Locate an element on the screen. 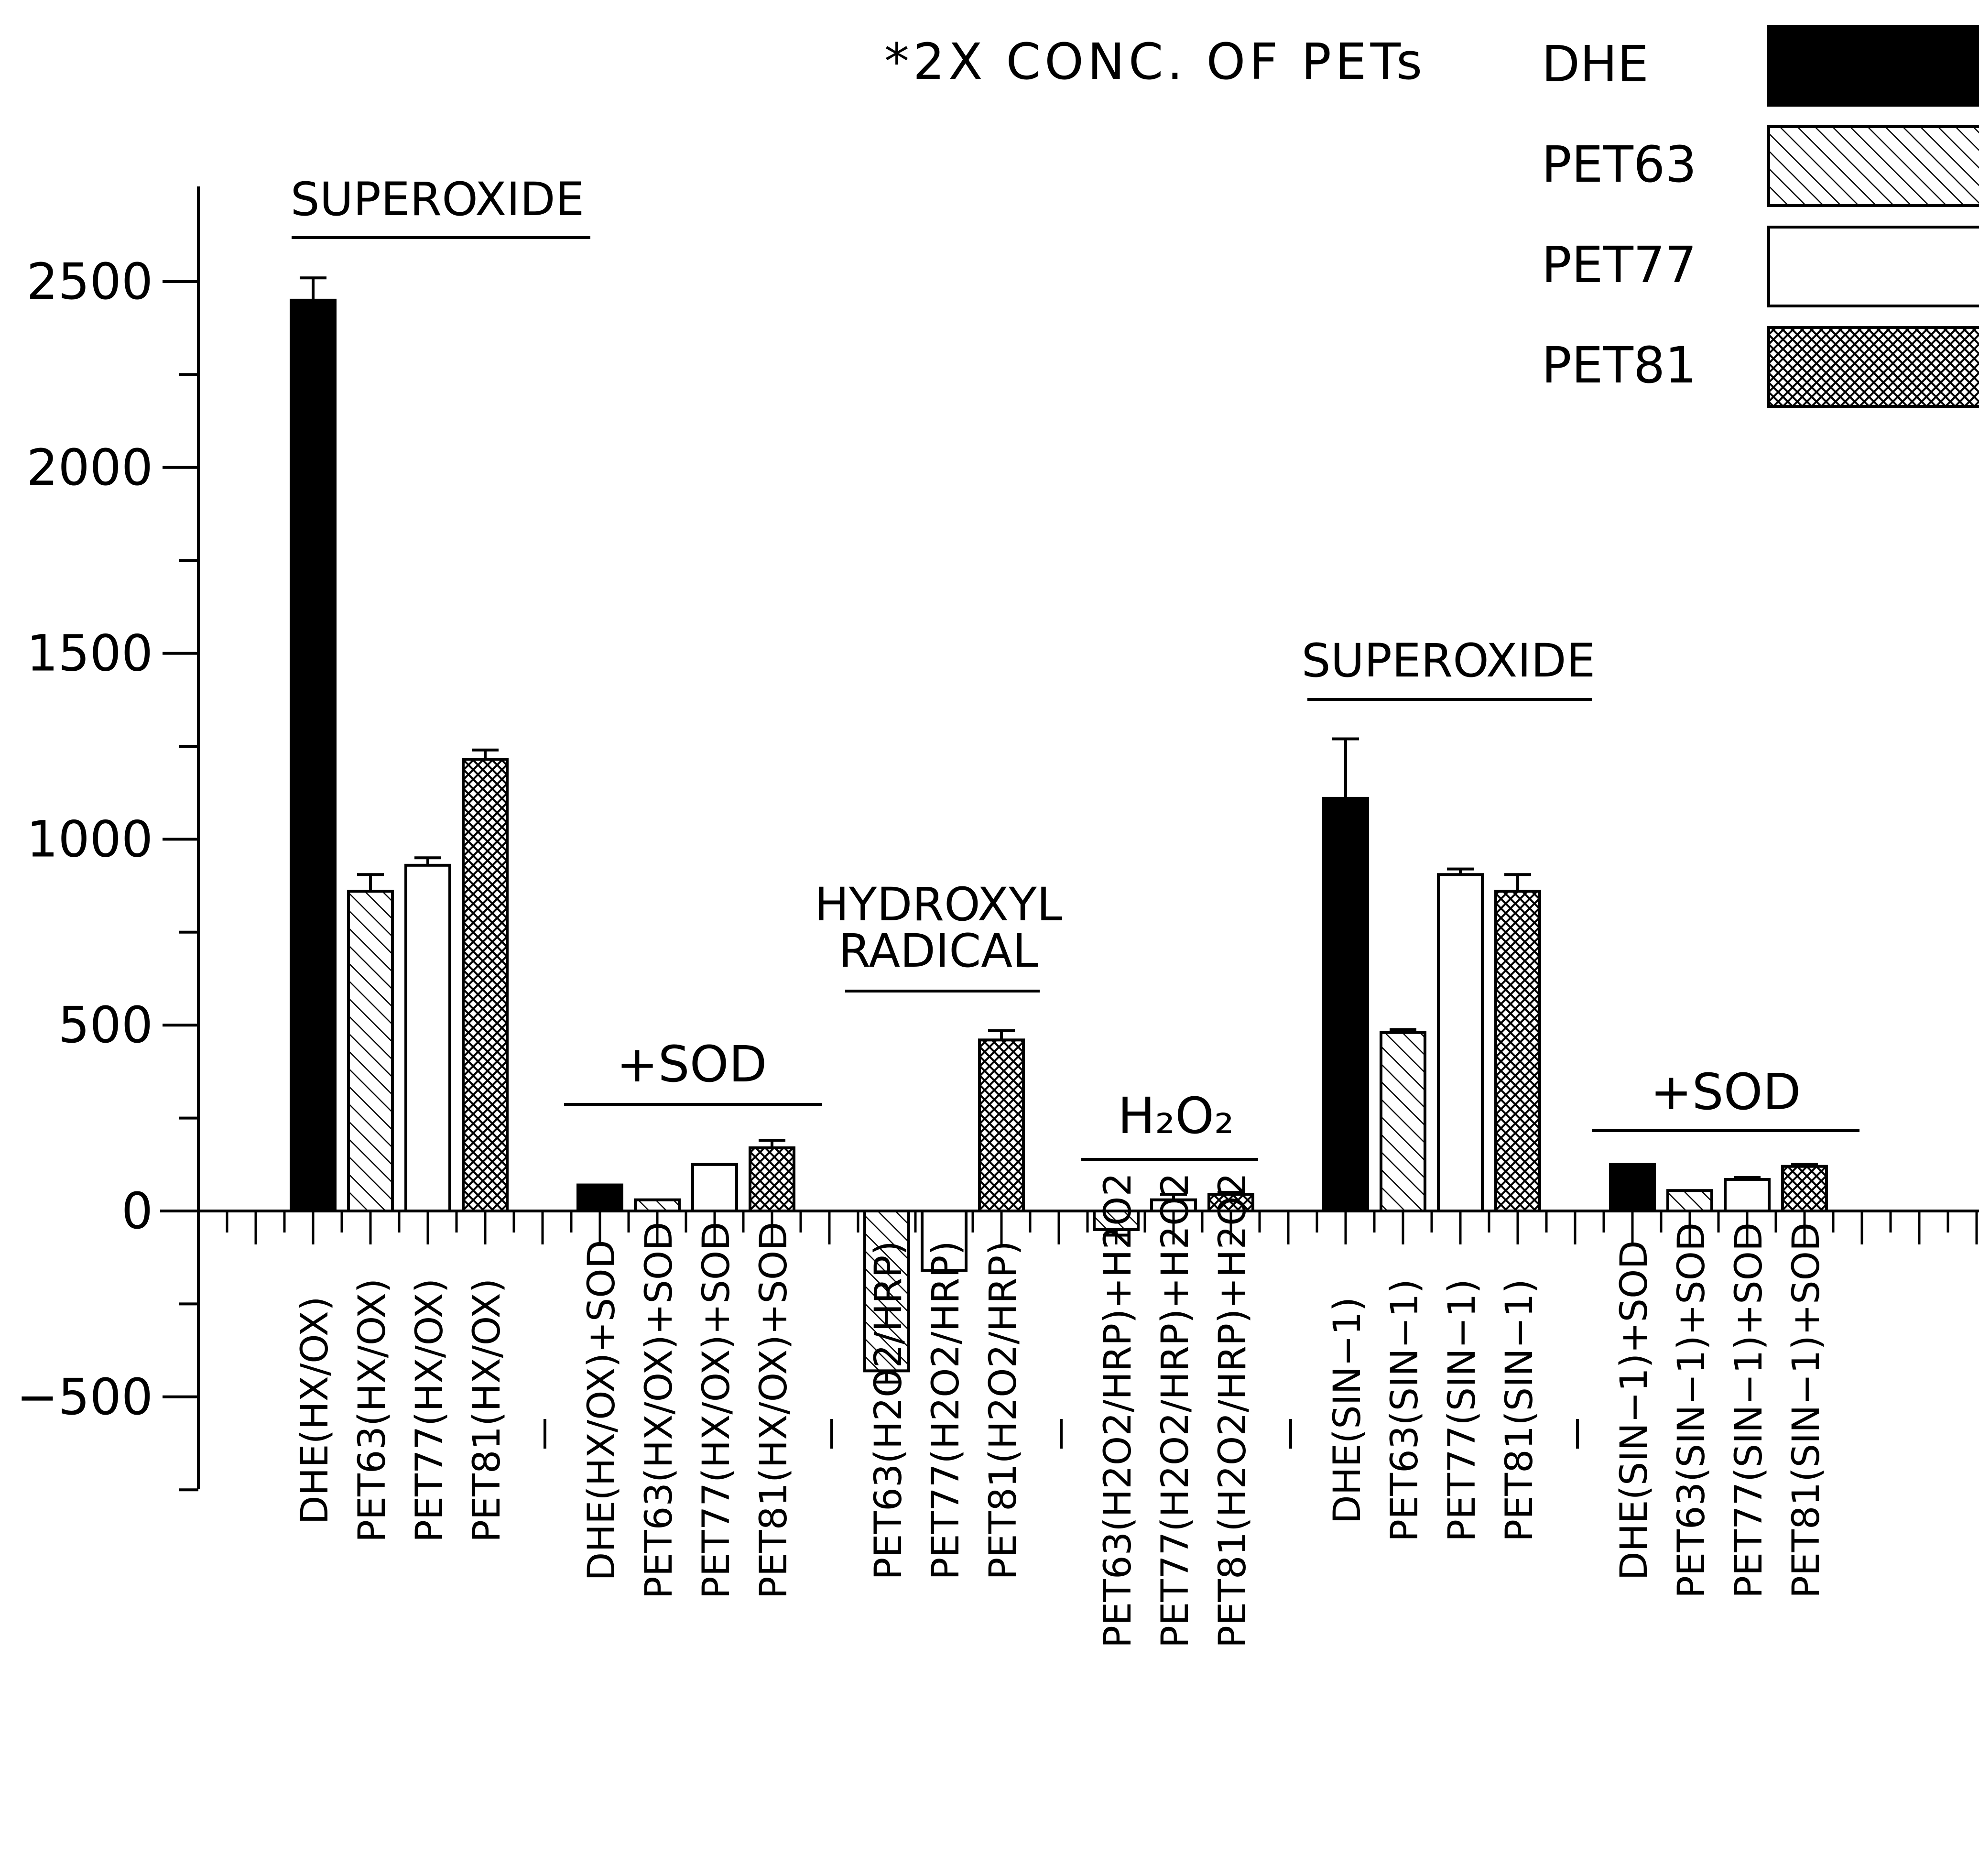  y-tick-label: −500 is located at coordinates (84, 1397).